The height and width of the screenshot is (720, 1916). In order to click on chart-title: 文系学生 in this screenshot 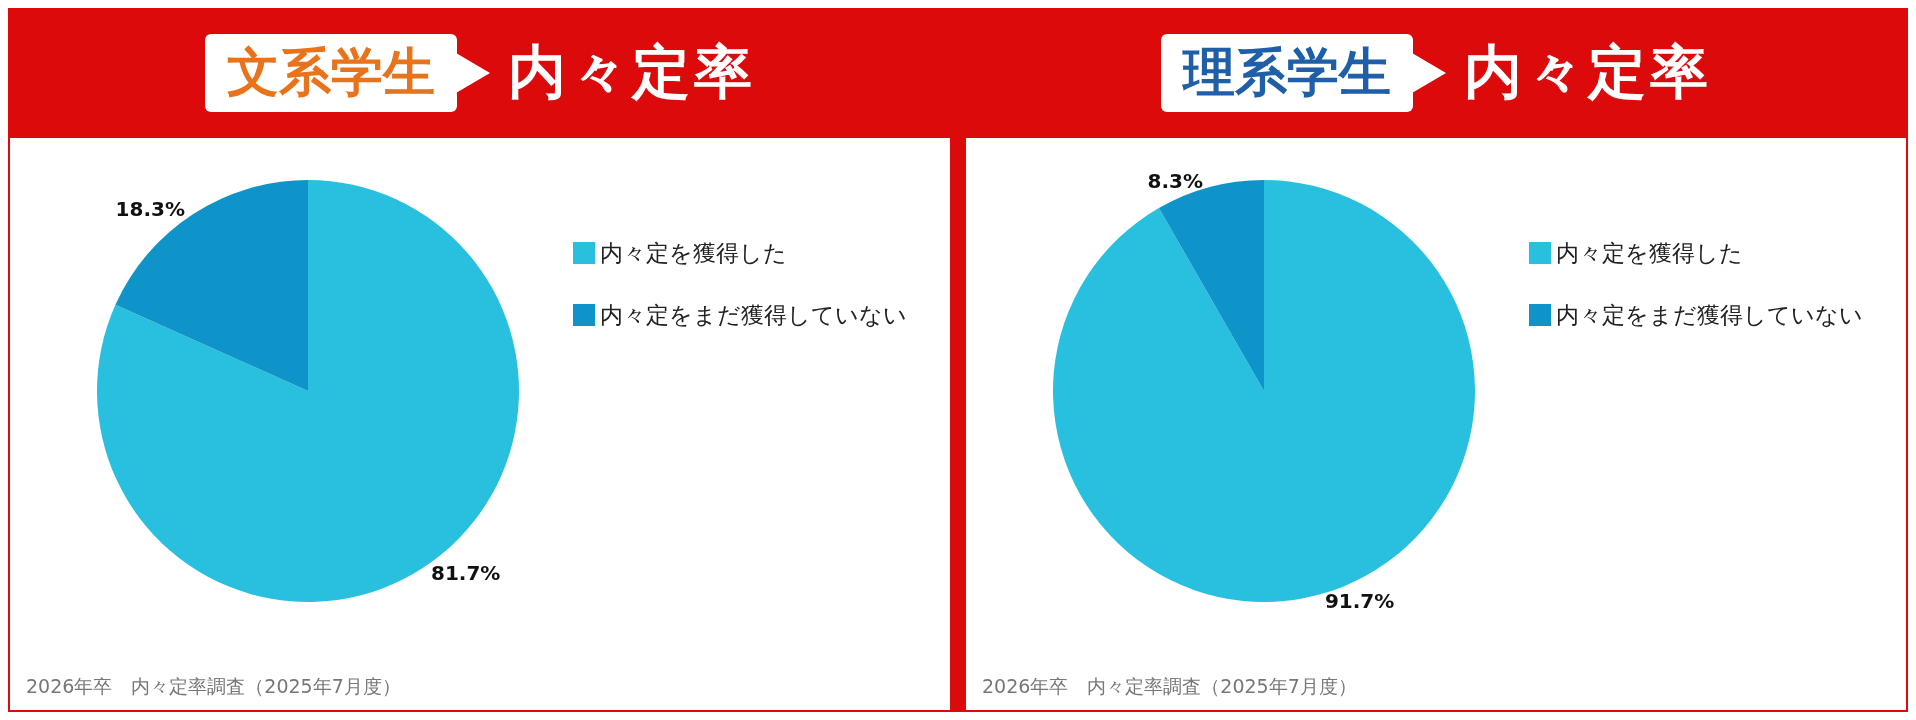, I will do `click(330, 73)`.